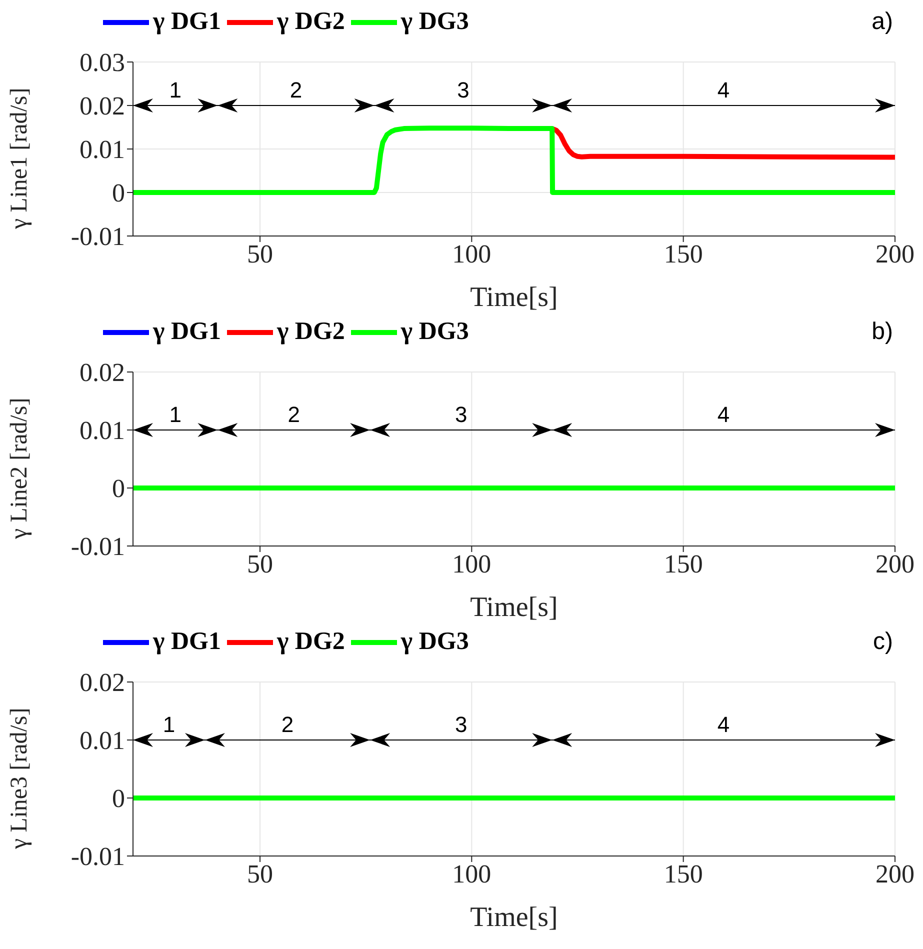 This screenshot has height=949, width=923. Describe the element at coordinates (19, 469) in the screenshot. I see `y-axis-title: γ Line2 [rad/s]` at that location.